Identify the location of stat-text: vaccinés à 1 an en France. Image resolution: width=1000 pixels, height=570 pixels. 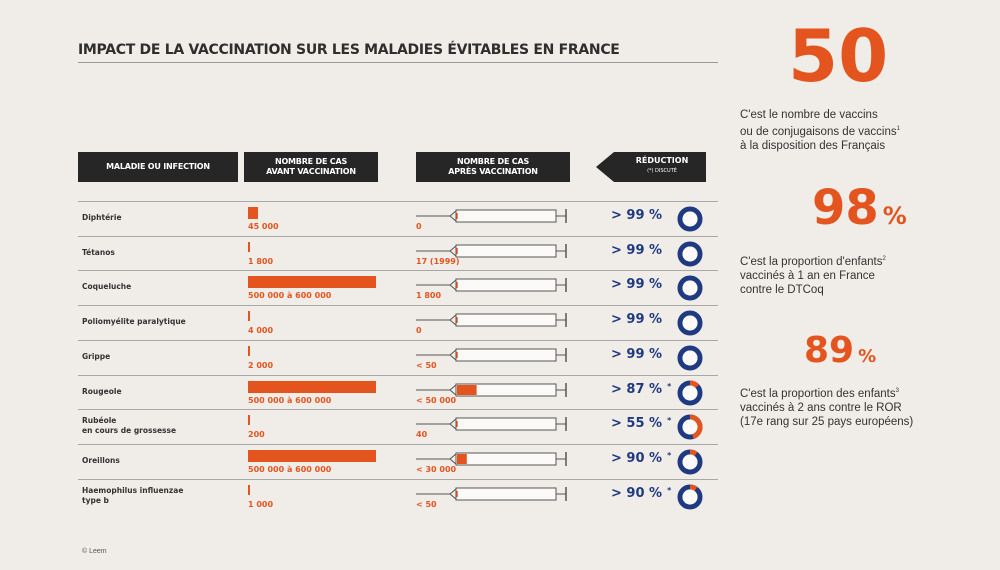
(807, 275).